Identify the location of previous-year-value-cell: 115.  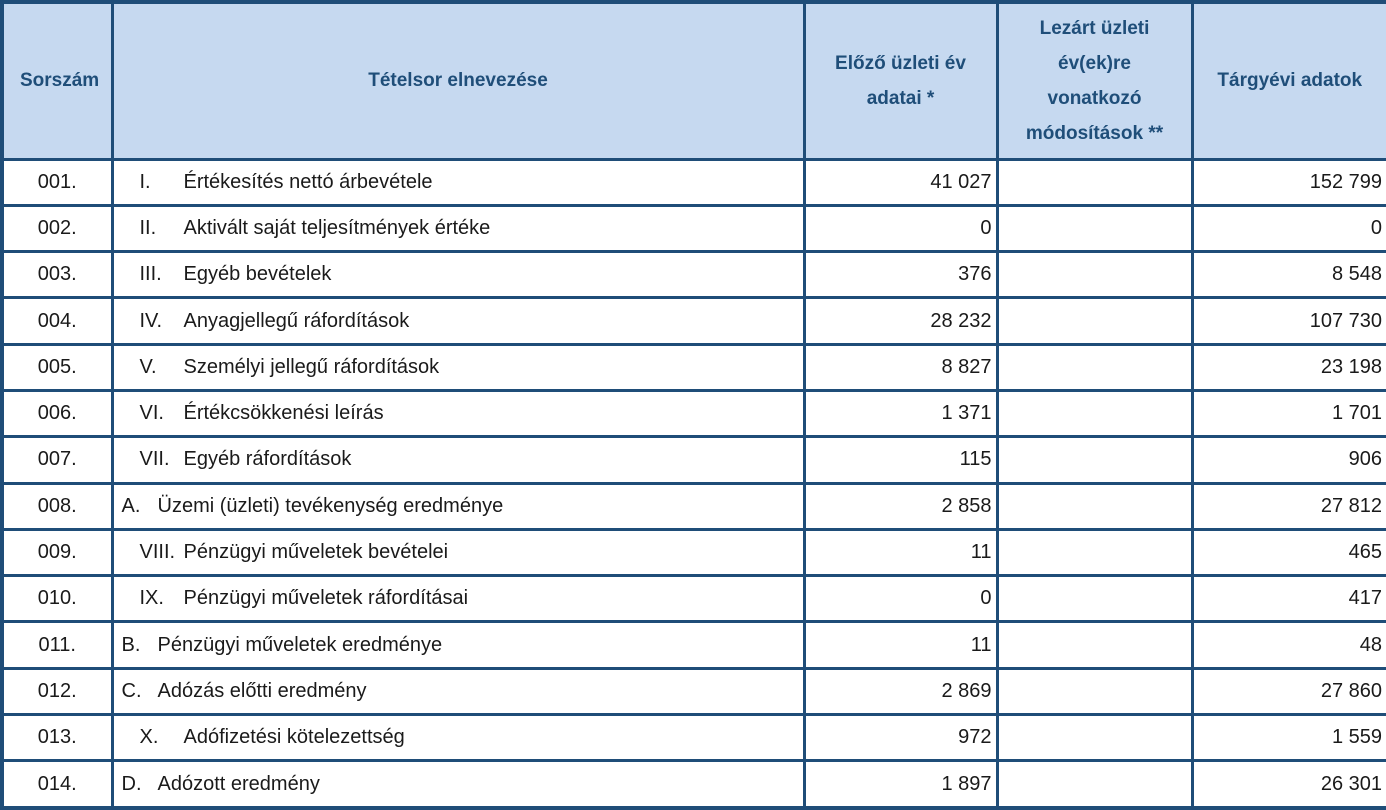
(900, 460).